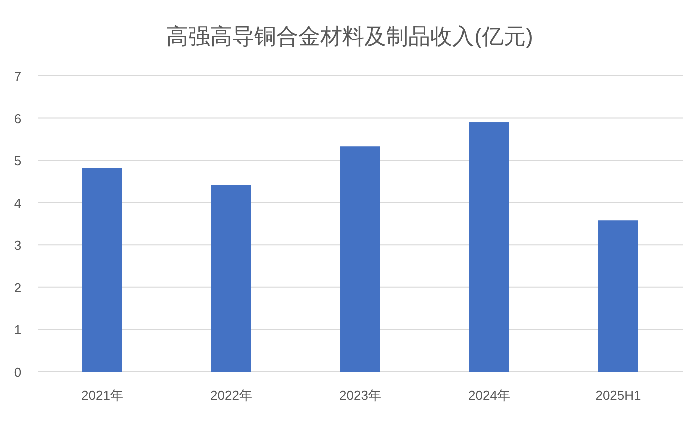 This screenshot has width=700, height=421. Describe the element at coordinates (361, 395) in the screenshot. I see `x-tick-label: 2023年` at that location.